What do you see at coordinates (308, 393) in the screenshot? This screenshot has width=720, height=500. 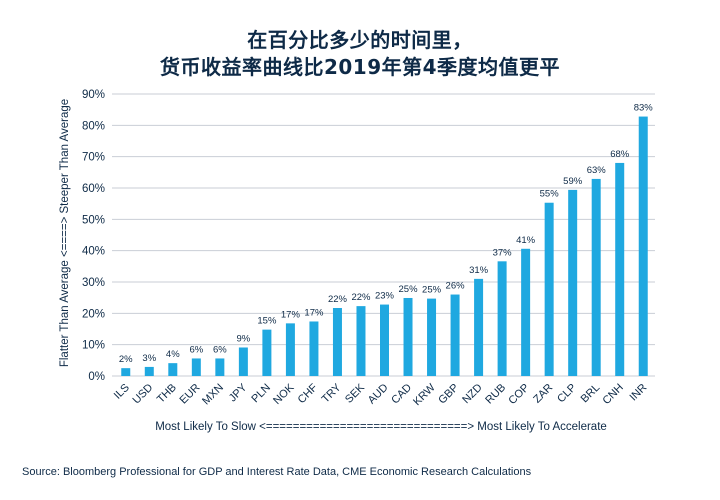 I see `x-tick-label: CHF` at bounding box center [308, 393].